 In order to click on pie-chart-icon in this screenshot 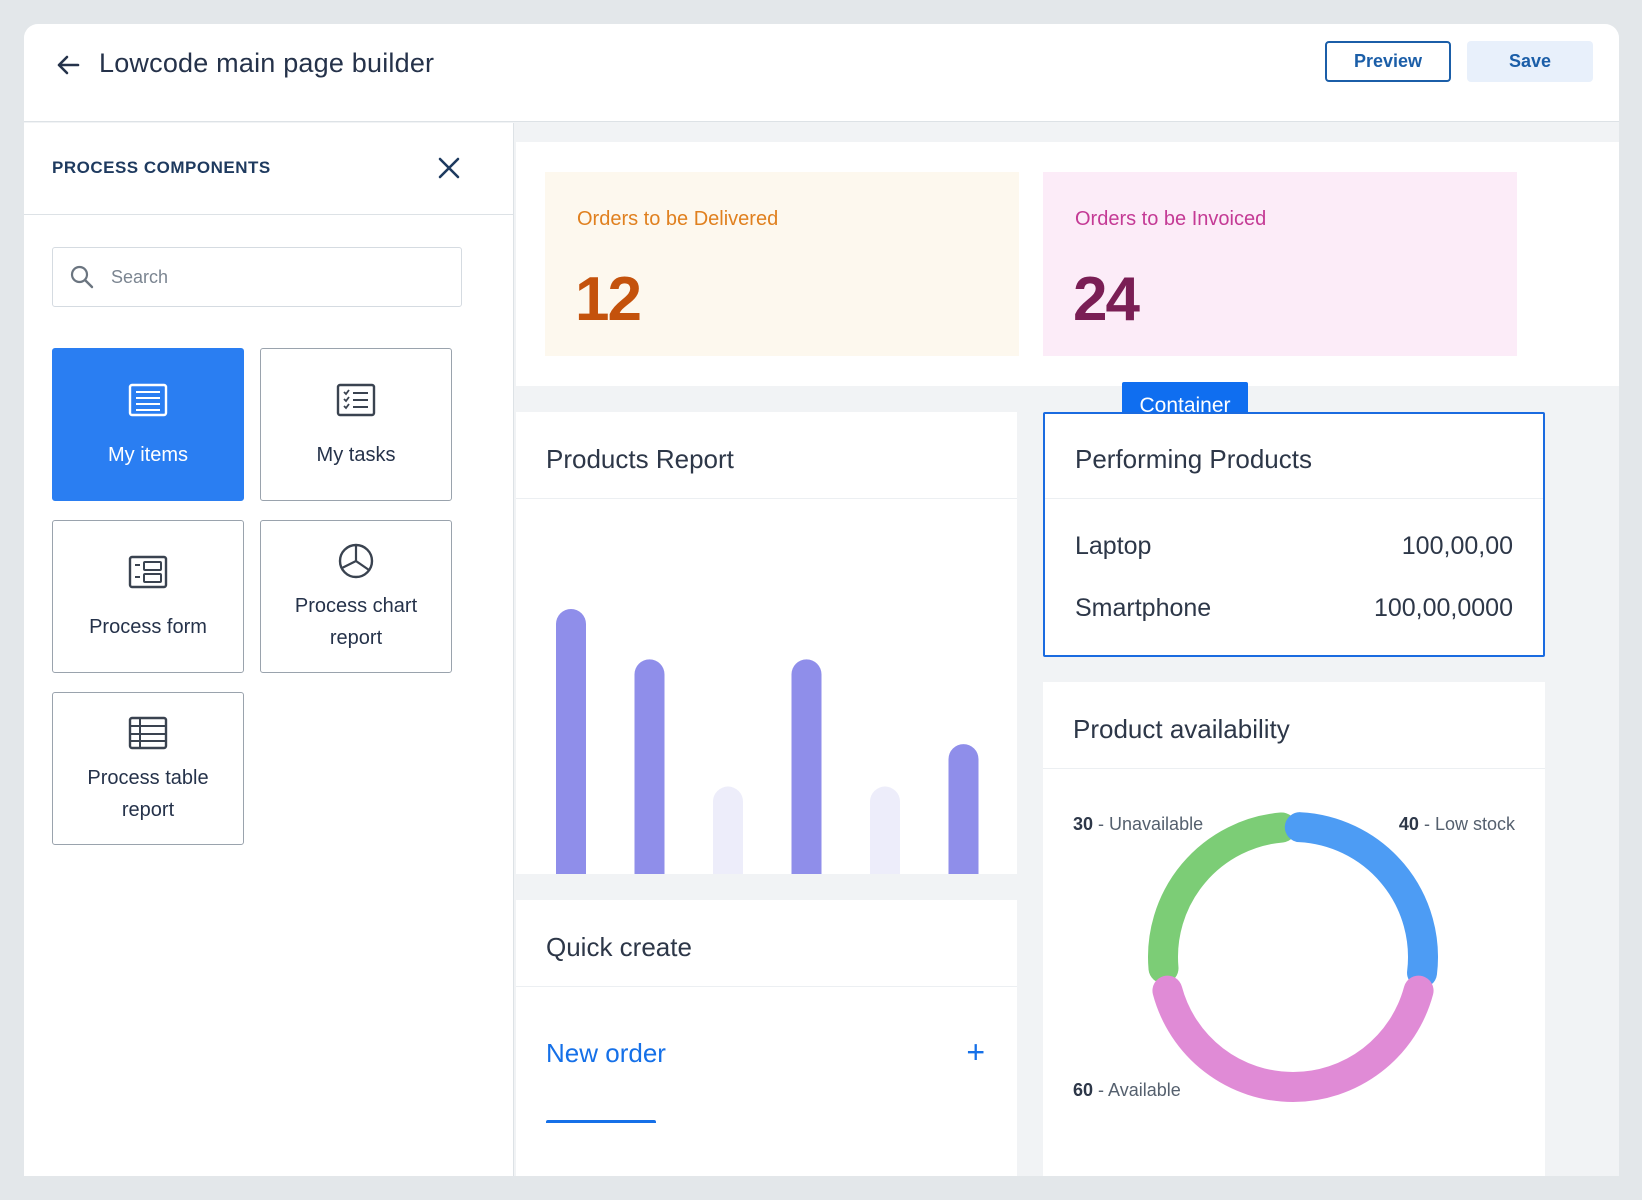, I will do `click(356, 560)`.